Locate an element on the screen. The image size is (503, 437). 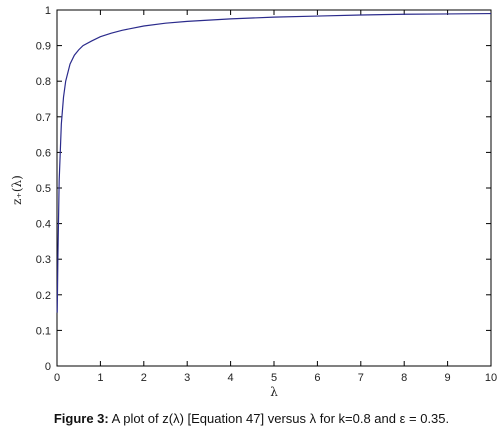
y-tick-labels: 0 0.1 0.2 0.3 0.4 0.5 0.6 0.7 0.8 0.9 1 is located at coordinates (43, 189).